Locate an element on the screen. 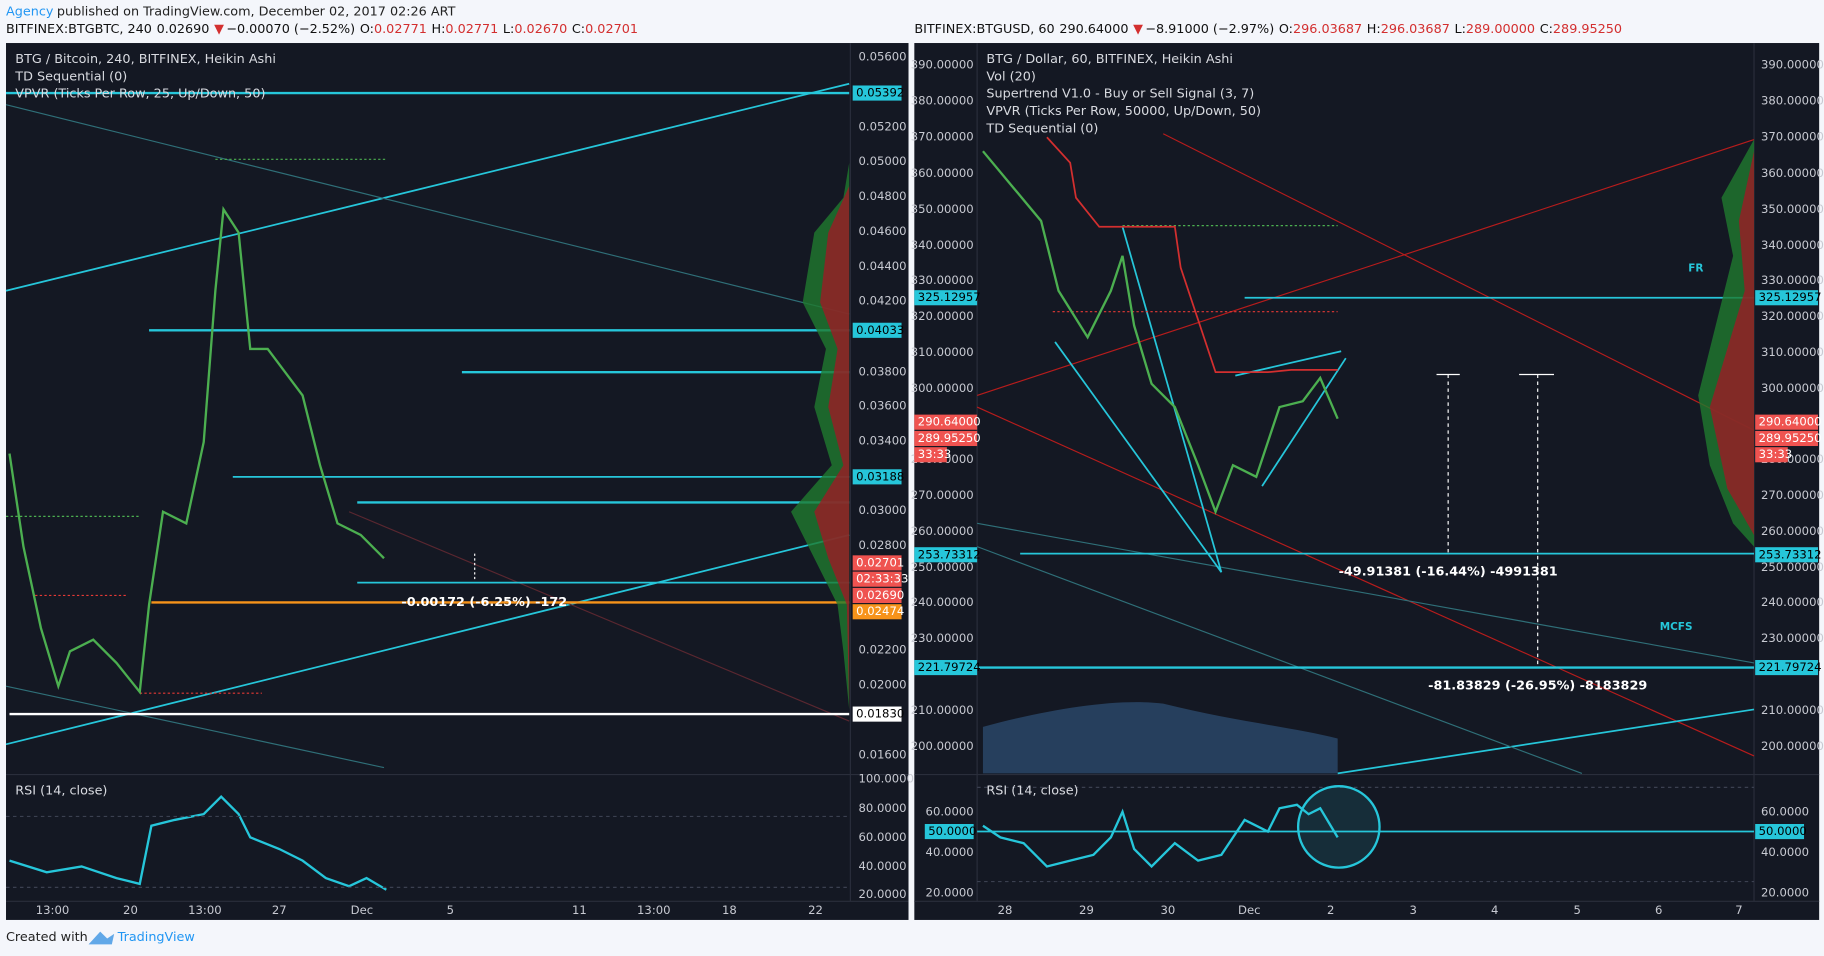 The image size is (1824, 956). price-axis-label: 0.04400 is located at coordinates (883, 266).